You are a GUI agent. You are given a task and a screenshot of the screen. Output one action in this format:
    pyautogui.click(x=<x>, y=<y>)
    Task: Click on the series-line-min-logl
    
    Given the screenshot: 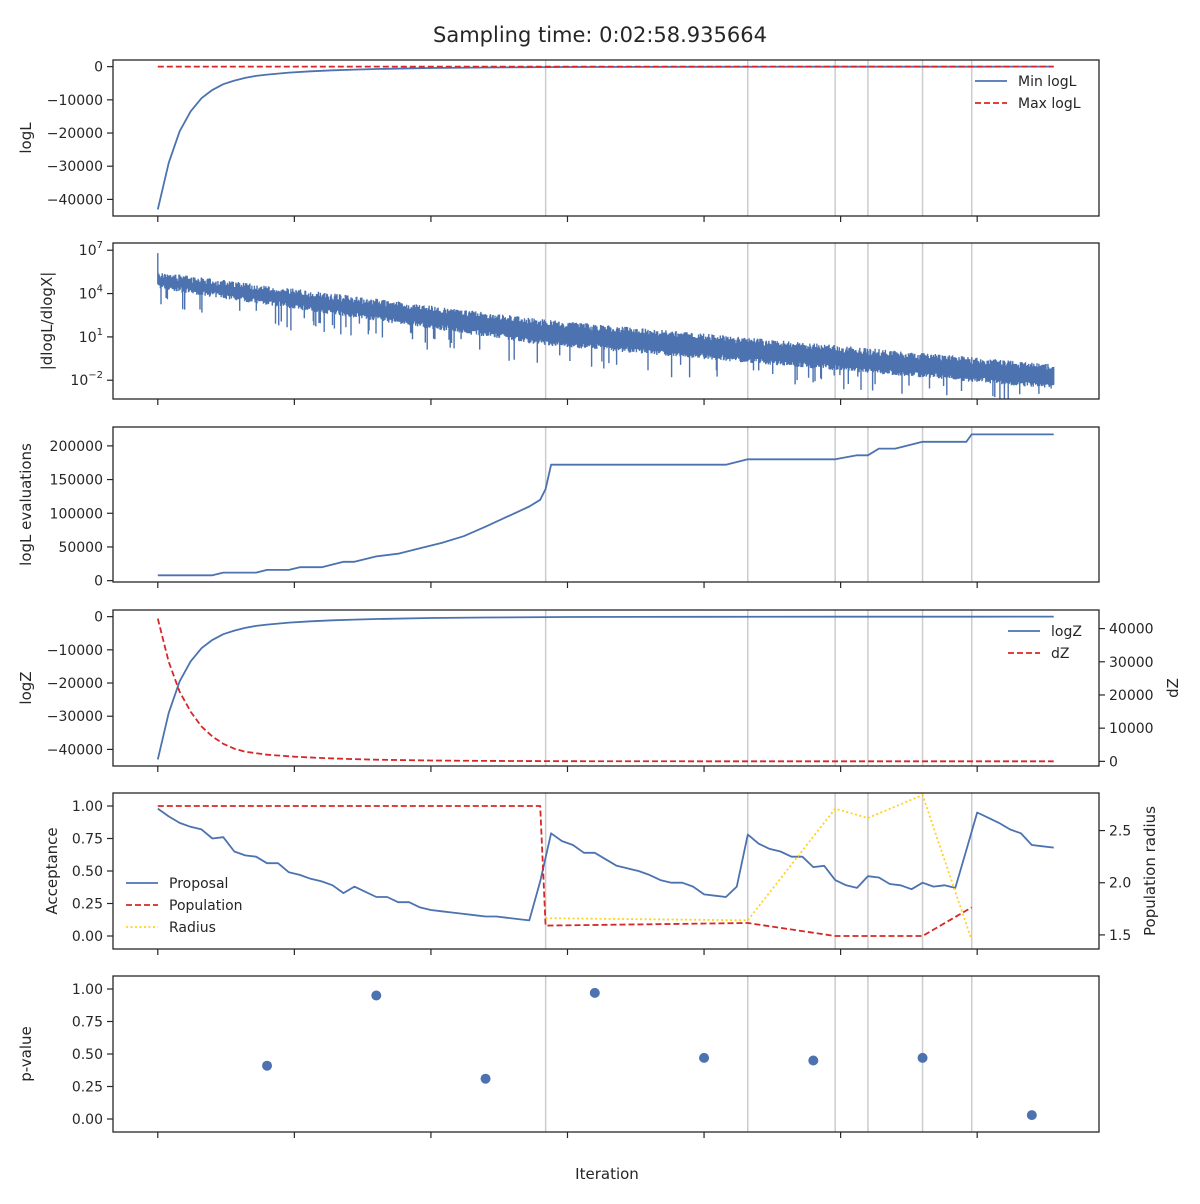 What is the action you would take?
    pyautogui.click(x=605, y=137)
    